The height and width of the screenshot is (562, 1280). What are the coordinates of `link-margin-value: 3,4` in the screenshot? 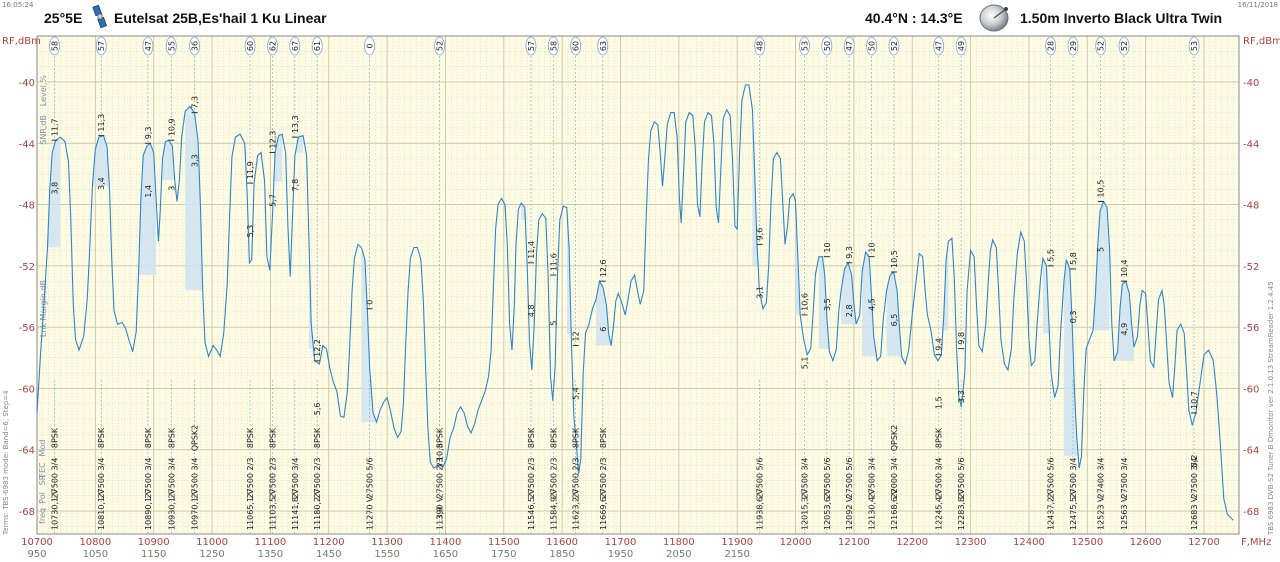 It's located at (101, 183).